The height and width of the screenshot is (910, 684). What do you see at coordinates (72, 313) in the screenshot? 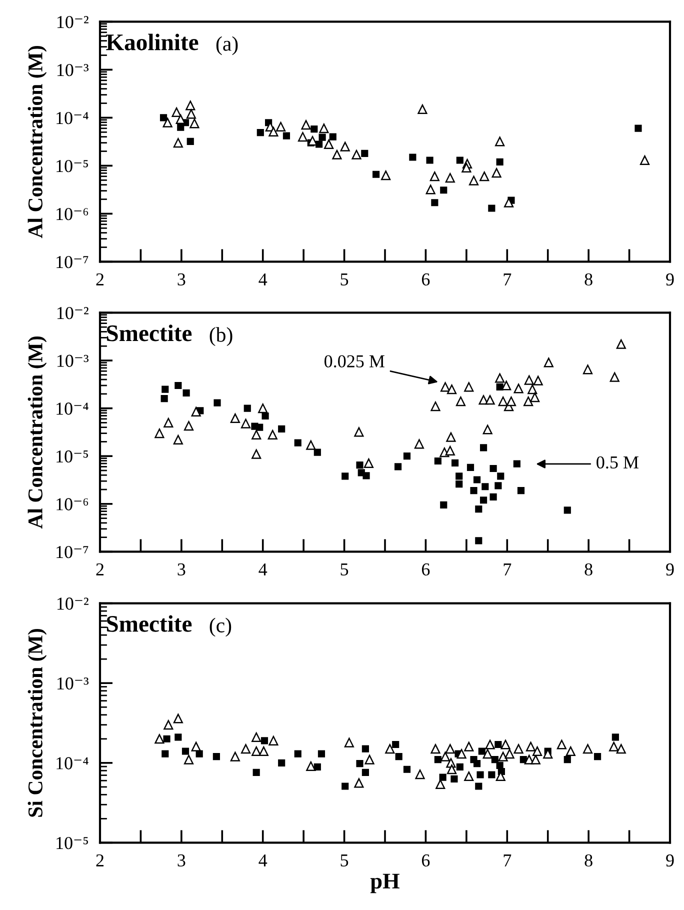
I see `y-tick-label: 10⁻²` at bounding box center [72, 313].